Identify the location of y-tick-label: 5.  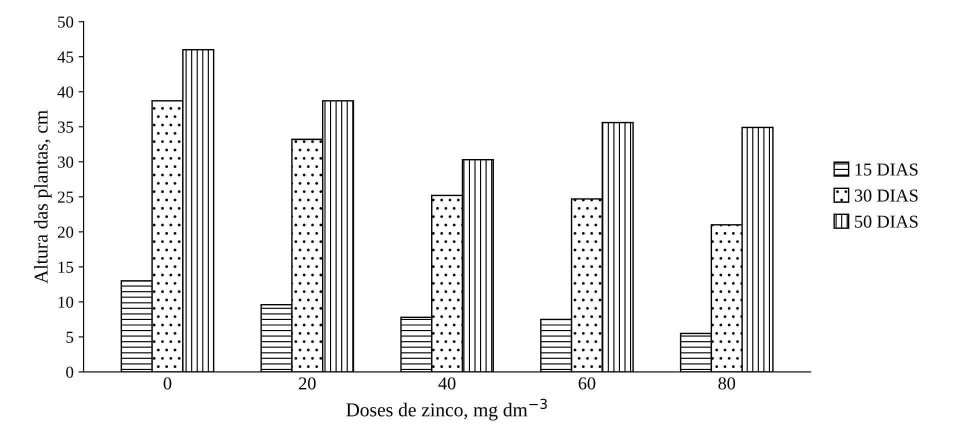
(70, 337).